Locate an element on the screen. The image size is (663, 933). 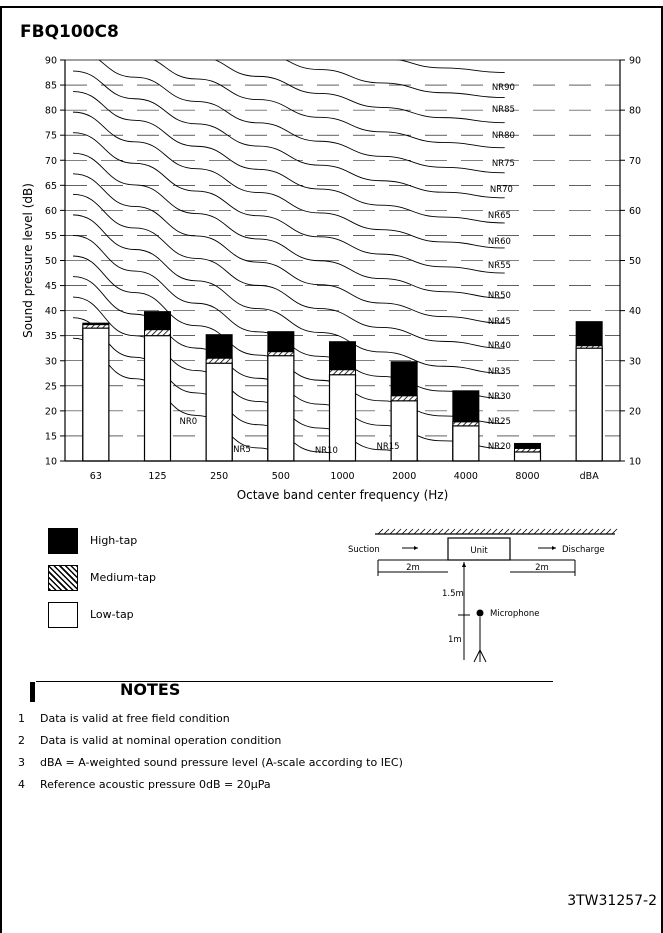
legend-swatch-low is located at coordinates (63, 615).